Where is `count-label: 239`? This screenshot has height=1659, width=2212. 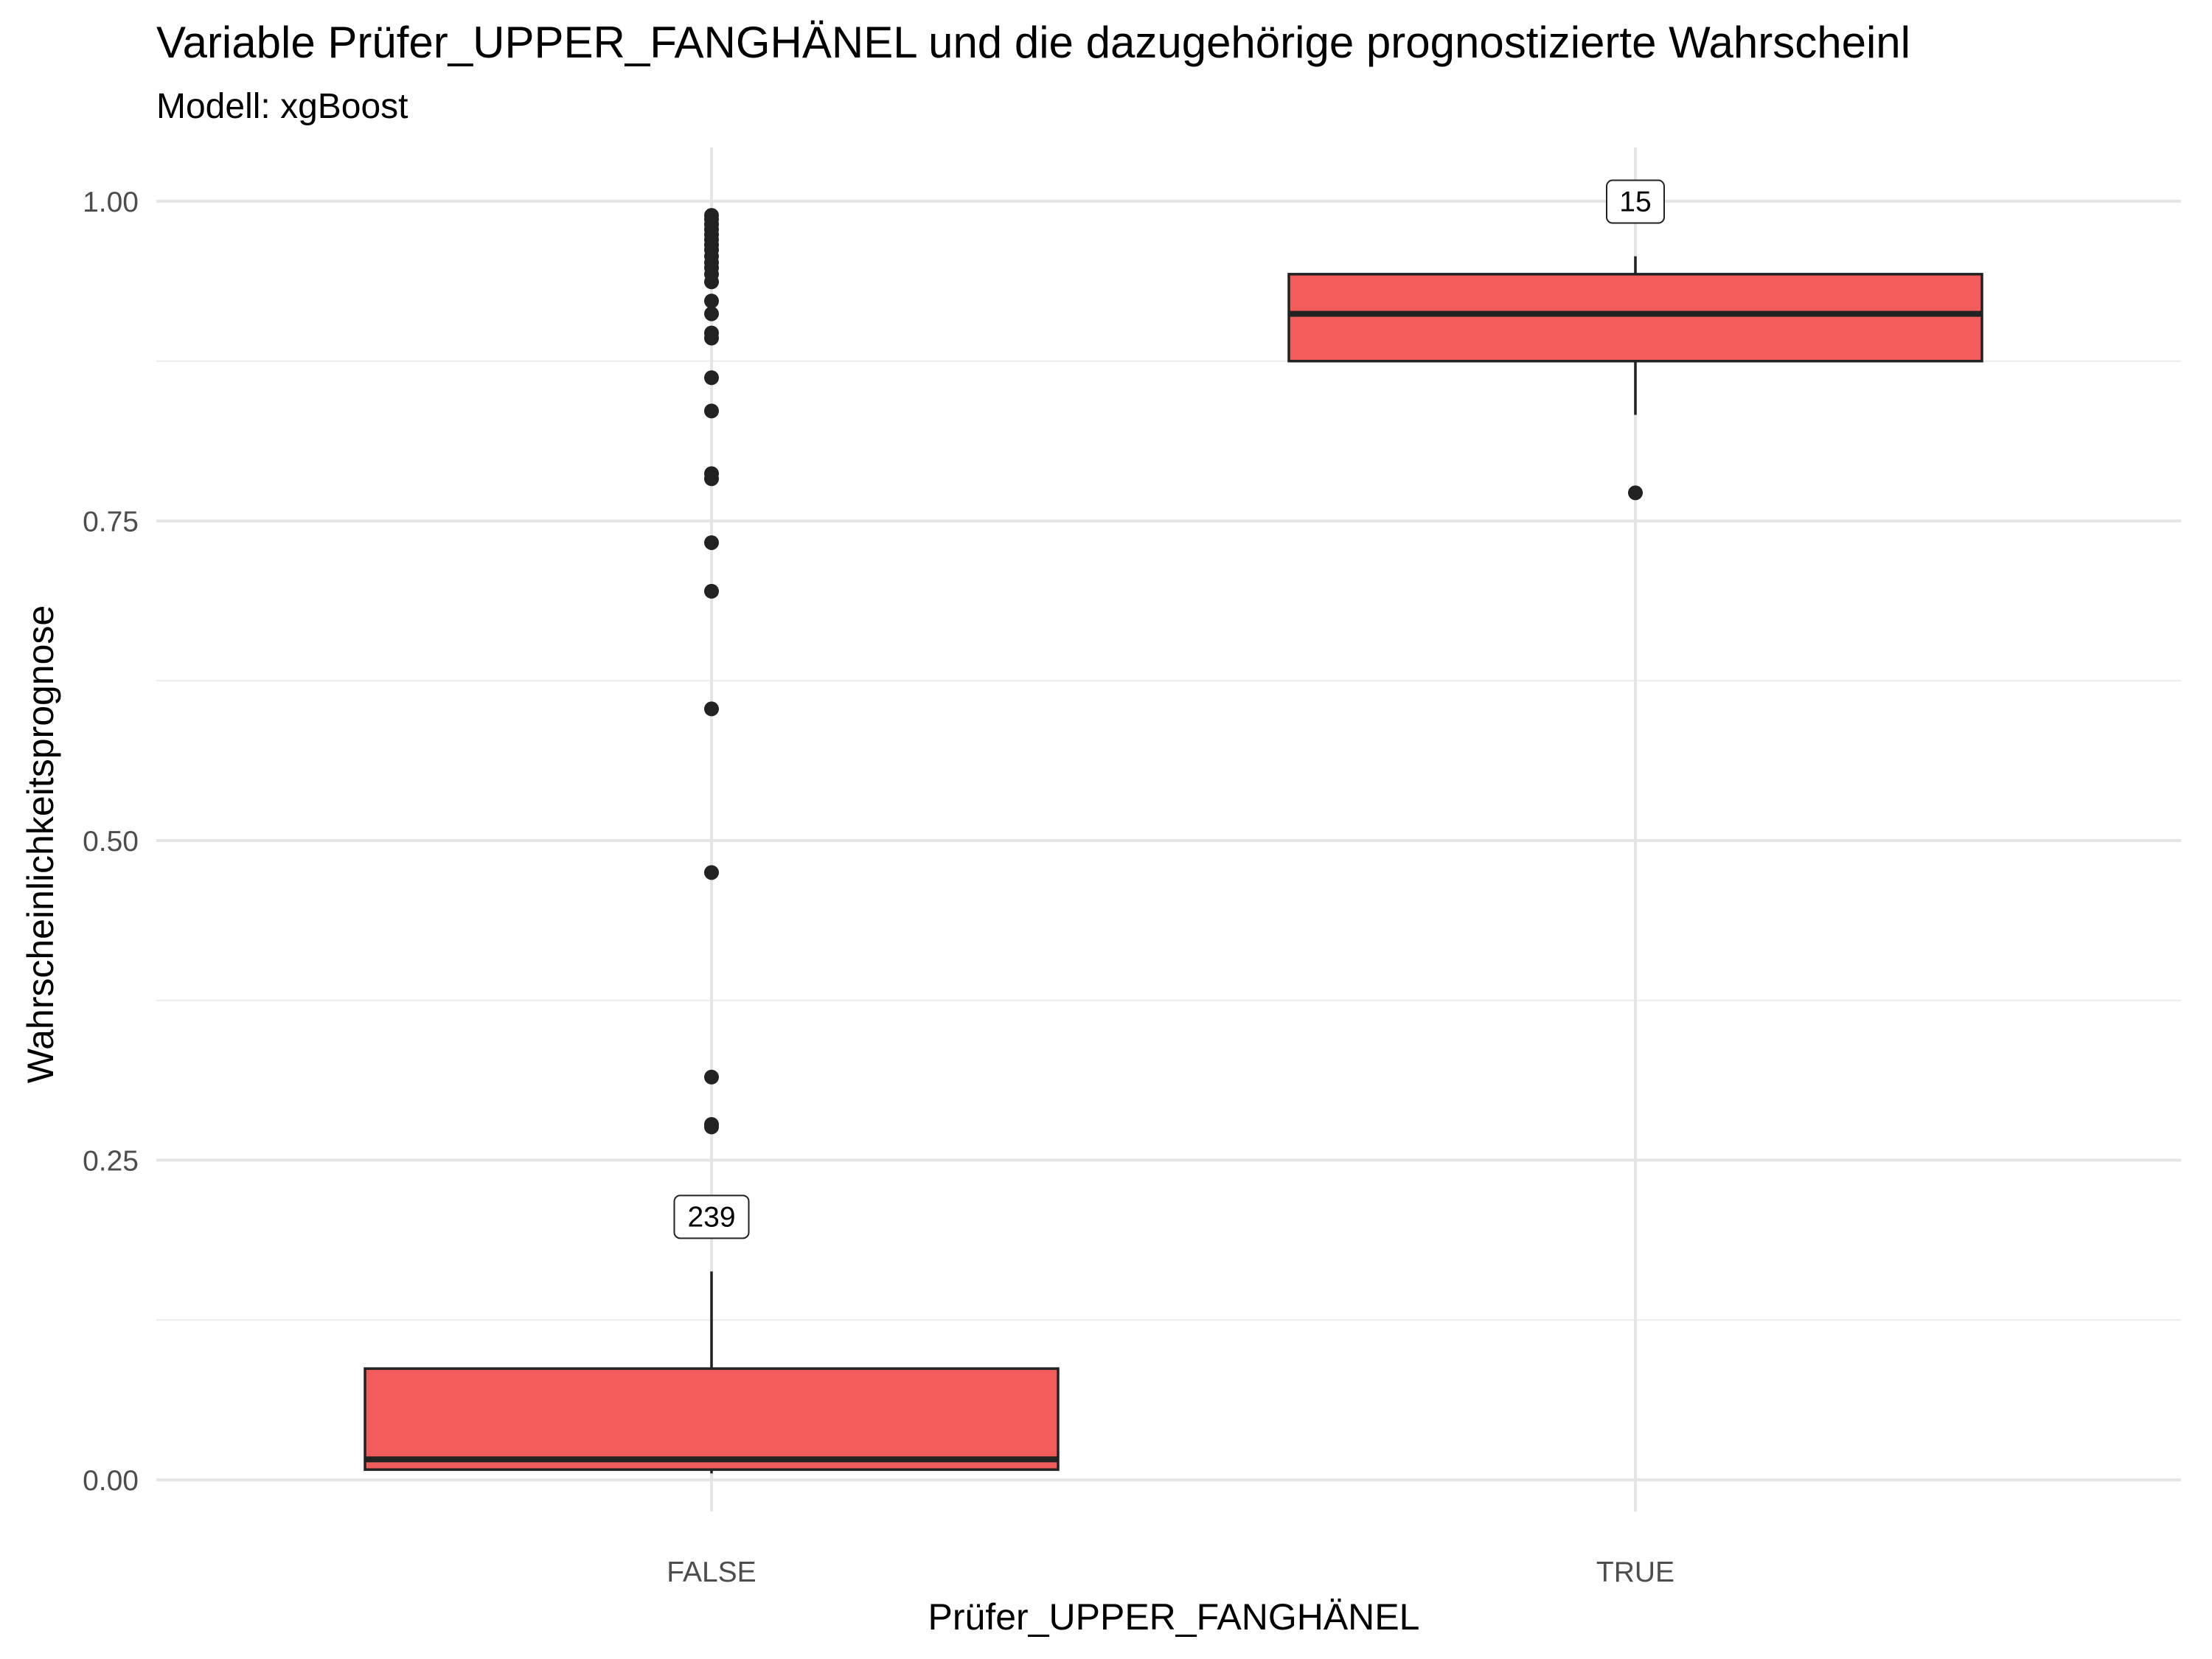
count-label: 239 is located at coordinates (711, 1217).